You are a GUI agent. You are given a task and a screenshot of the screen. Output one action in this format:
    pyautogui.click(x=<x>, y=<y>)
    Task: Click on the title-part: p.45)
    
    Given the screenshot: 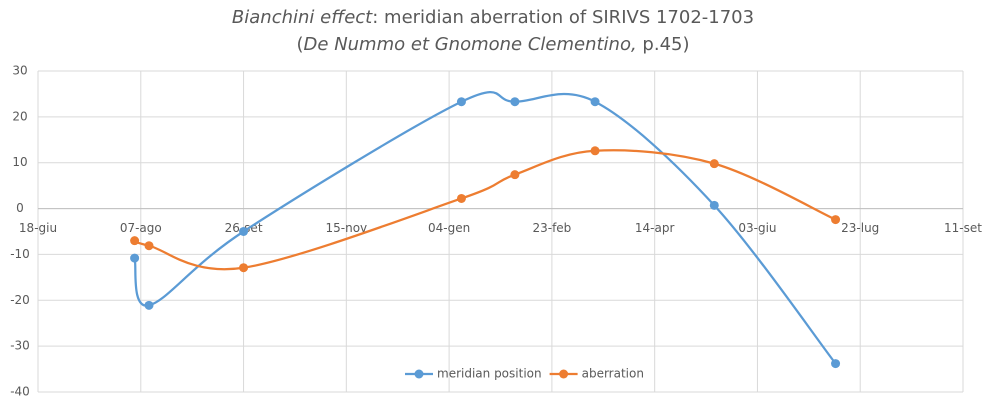 What is the action you would take?
    pyautogui.click(x=663, y=44)
    